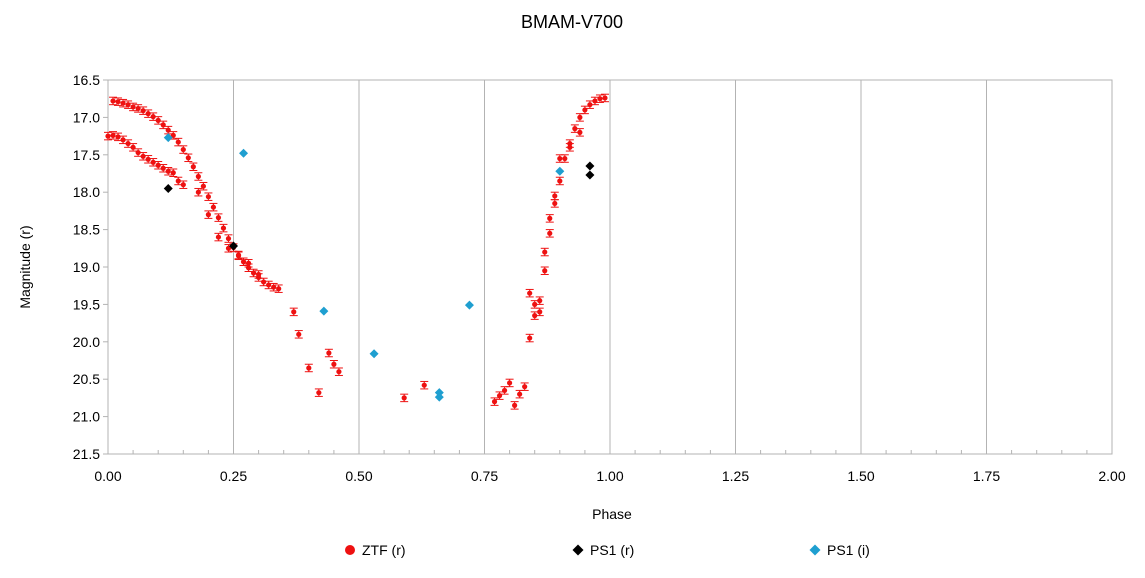 The width and height of the screenshot is (1145, 578). What do you see at coordinates (86, 267) in the screenshot?
I see `y-tick-label-5: 19.0` at bounding box center [86, 267].